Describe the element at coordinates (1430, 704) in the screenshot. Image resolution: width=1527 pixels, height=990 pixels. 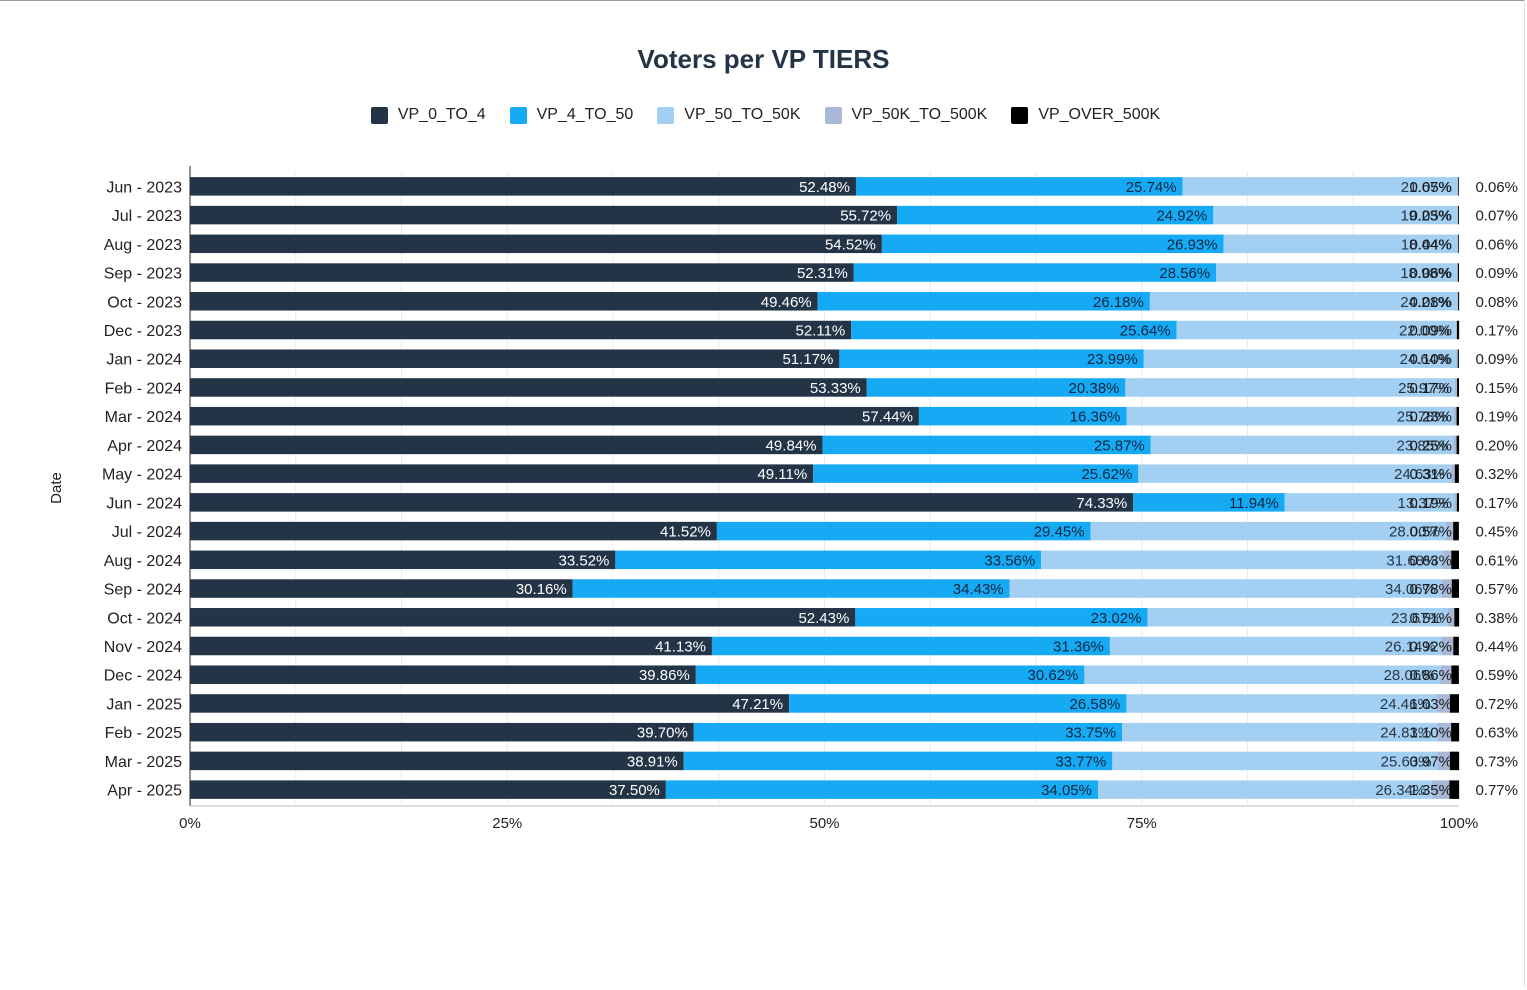
I see `data-label: 1.03%` at that location.